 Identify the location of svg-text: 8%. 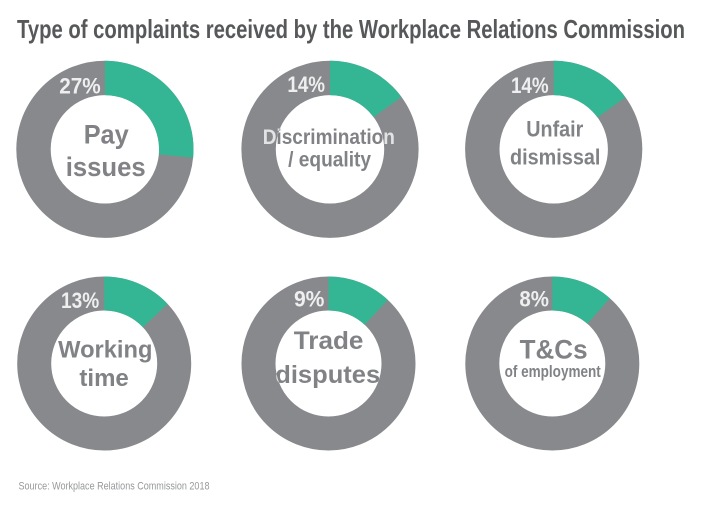
(534, 299).